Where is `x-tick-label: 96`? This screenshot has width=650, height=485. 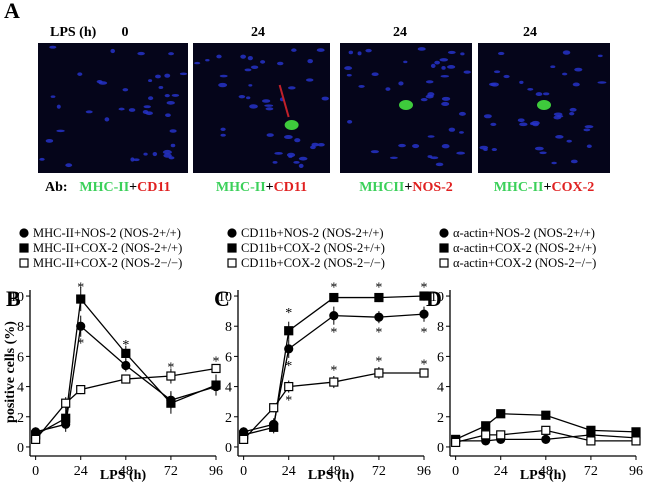
x-tick-label: 96 is located at coordinates (636, 471).